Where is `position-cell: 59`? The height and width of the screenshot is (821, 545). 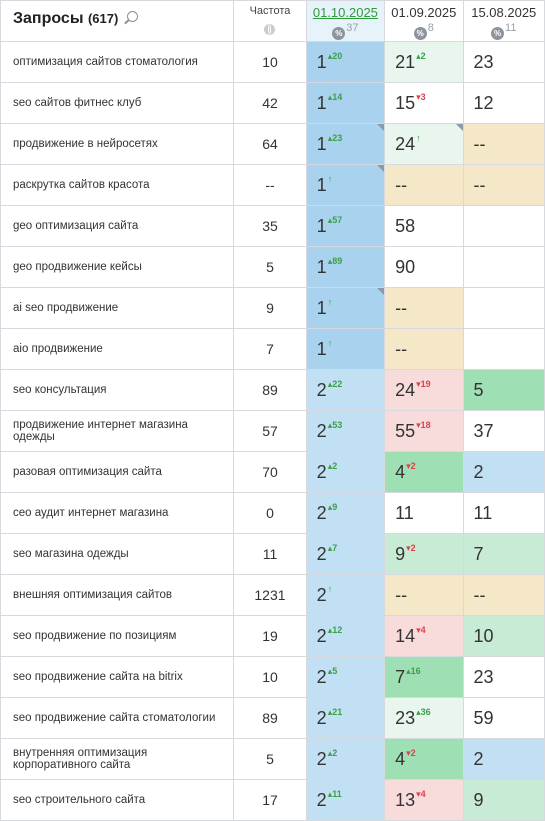 position-cell: 59 is located at coordinates (503, 718).